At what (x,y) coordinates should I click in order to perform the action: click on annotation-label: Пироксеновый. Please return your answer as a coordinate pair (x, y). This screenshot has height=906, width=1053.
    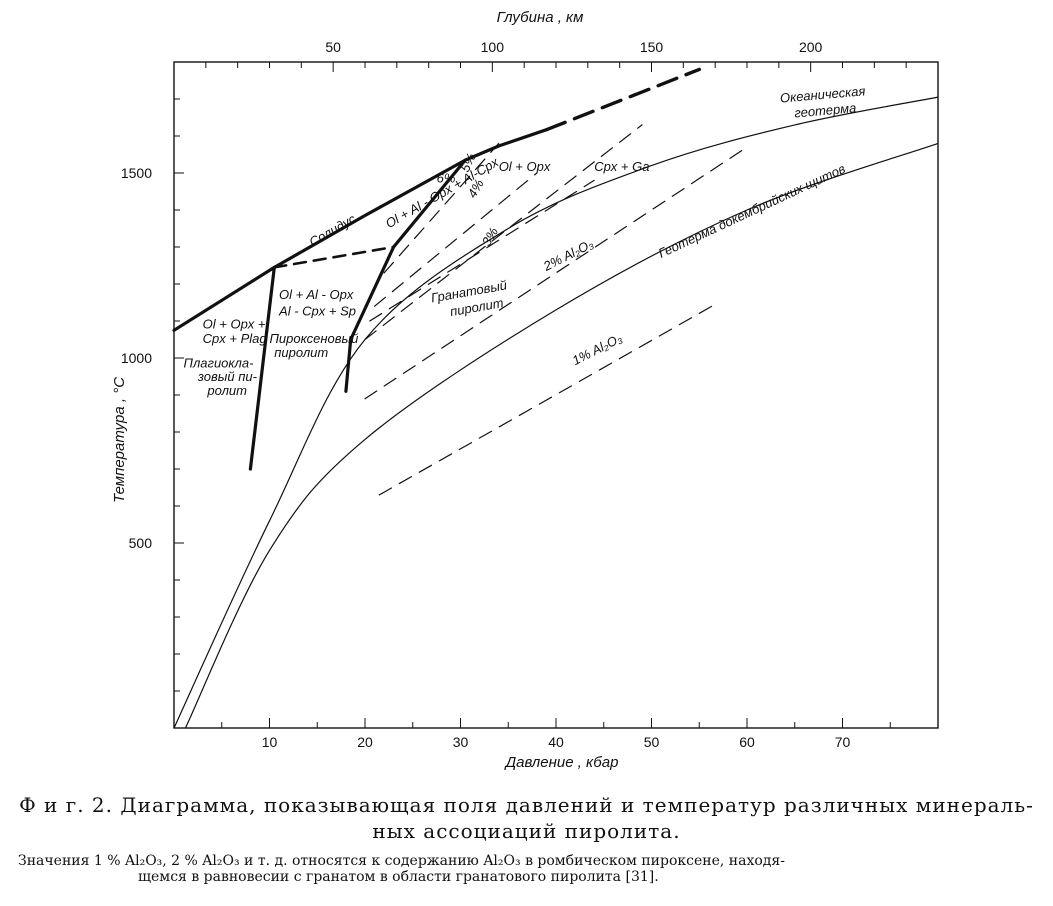
    Looking at the image, I should click on (314, 338).